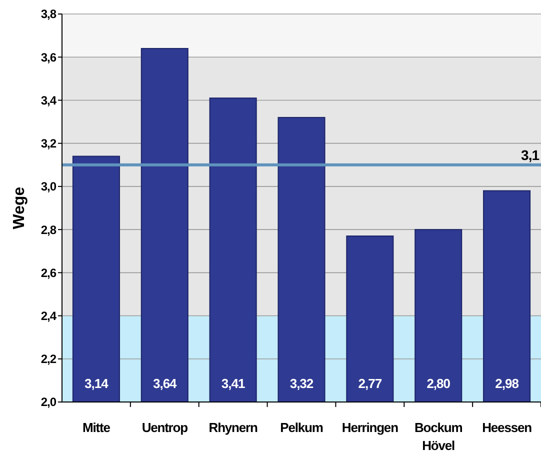 The height and width of the screenshot is (468, 541). What do you see at coordinates (165, 427) in the screenshot?
I see `x-tick-label: Uentrop` at bounding box center [165, 427].